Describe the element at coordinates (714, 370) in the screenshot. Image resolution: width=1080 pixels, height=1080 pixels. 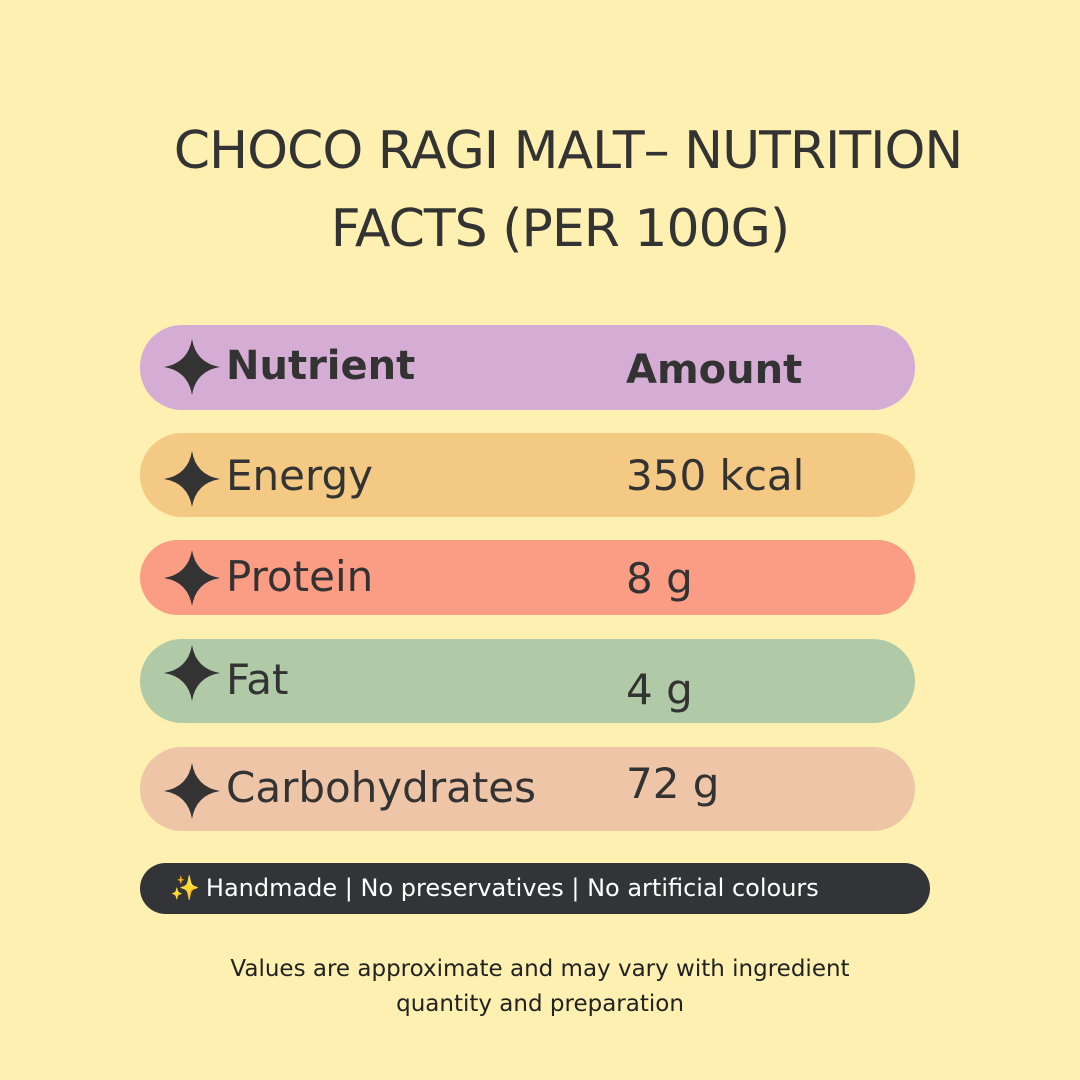
I see `header-amount-label: Amount` at that location.